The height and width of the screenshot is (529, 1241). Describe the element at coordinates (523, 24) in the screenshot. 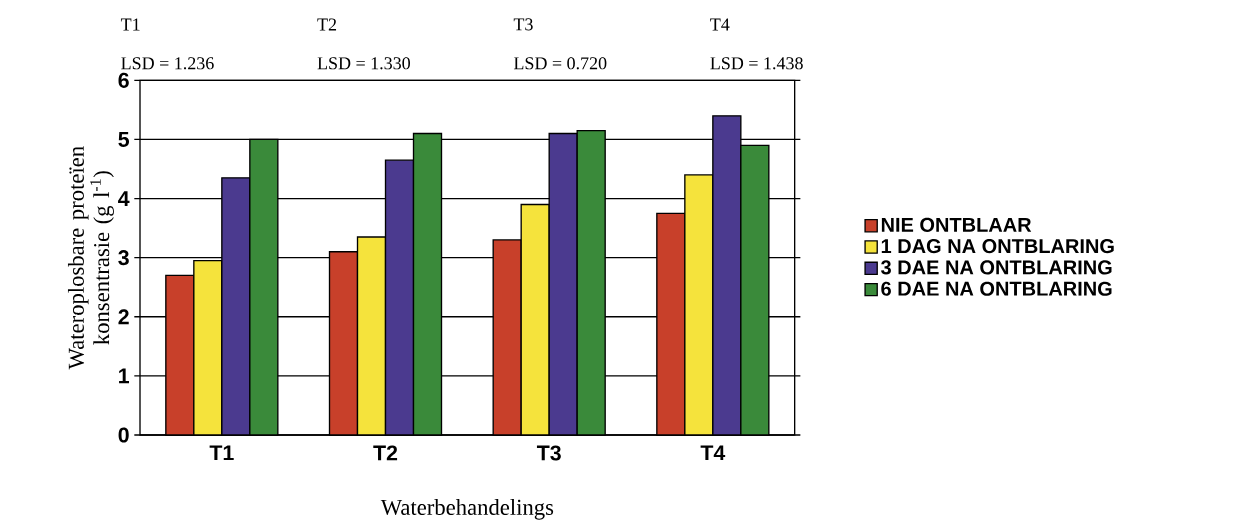

I see `text: T3` at that location.